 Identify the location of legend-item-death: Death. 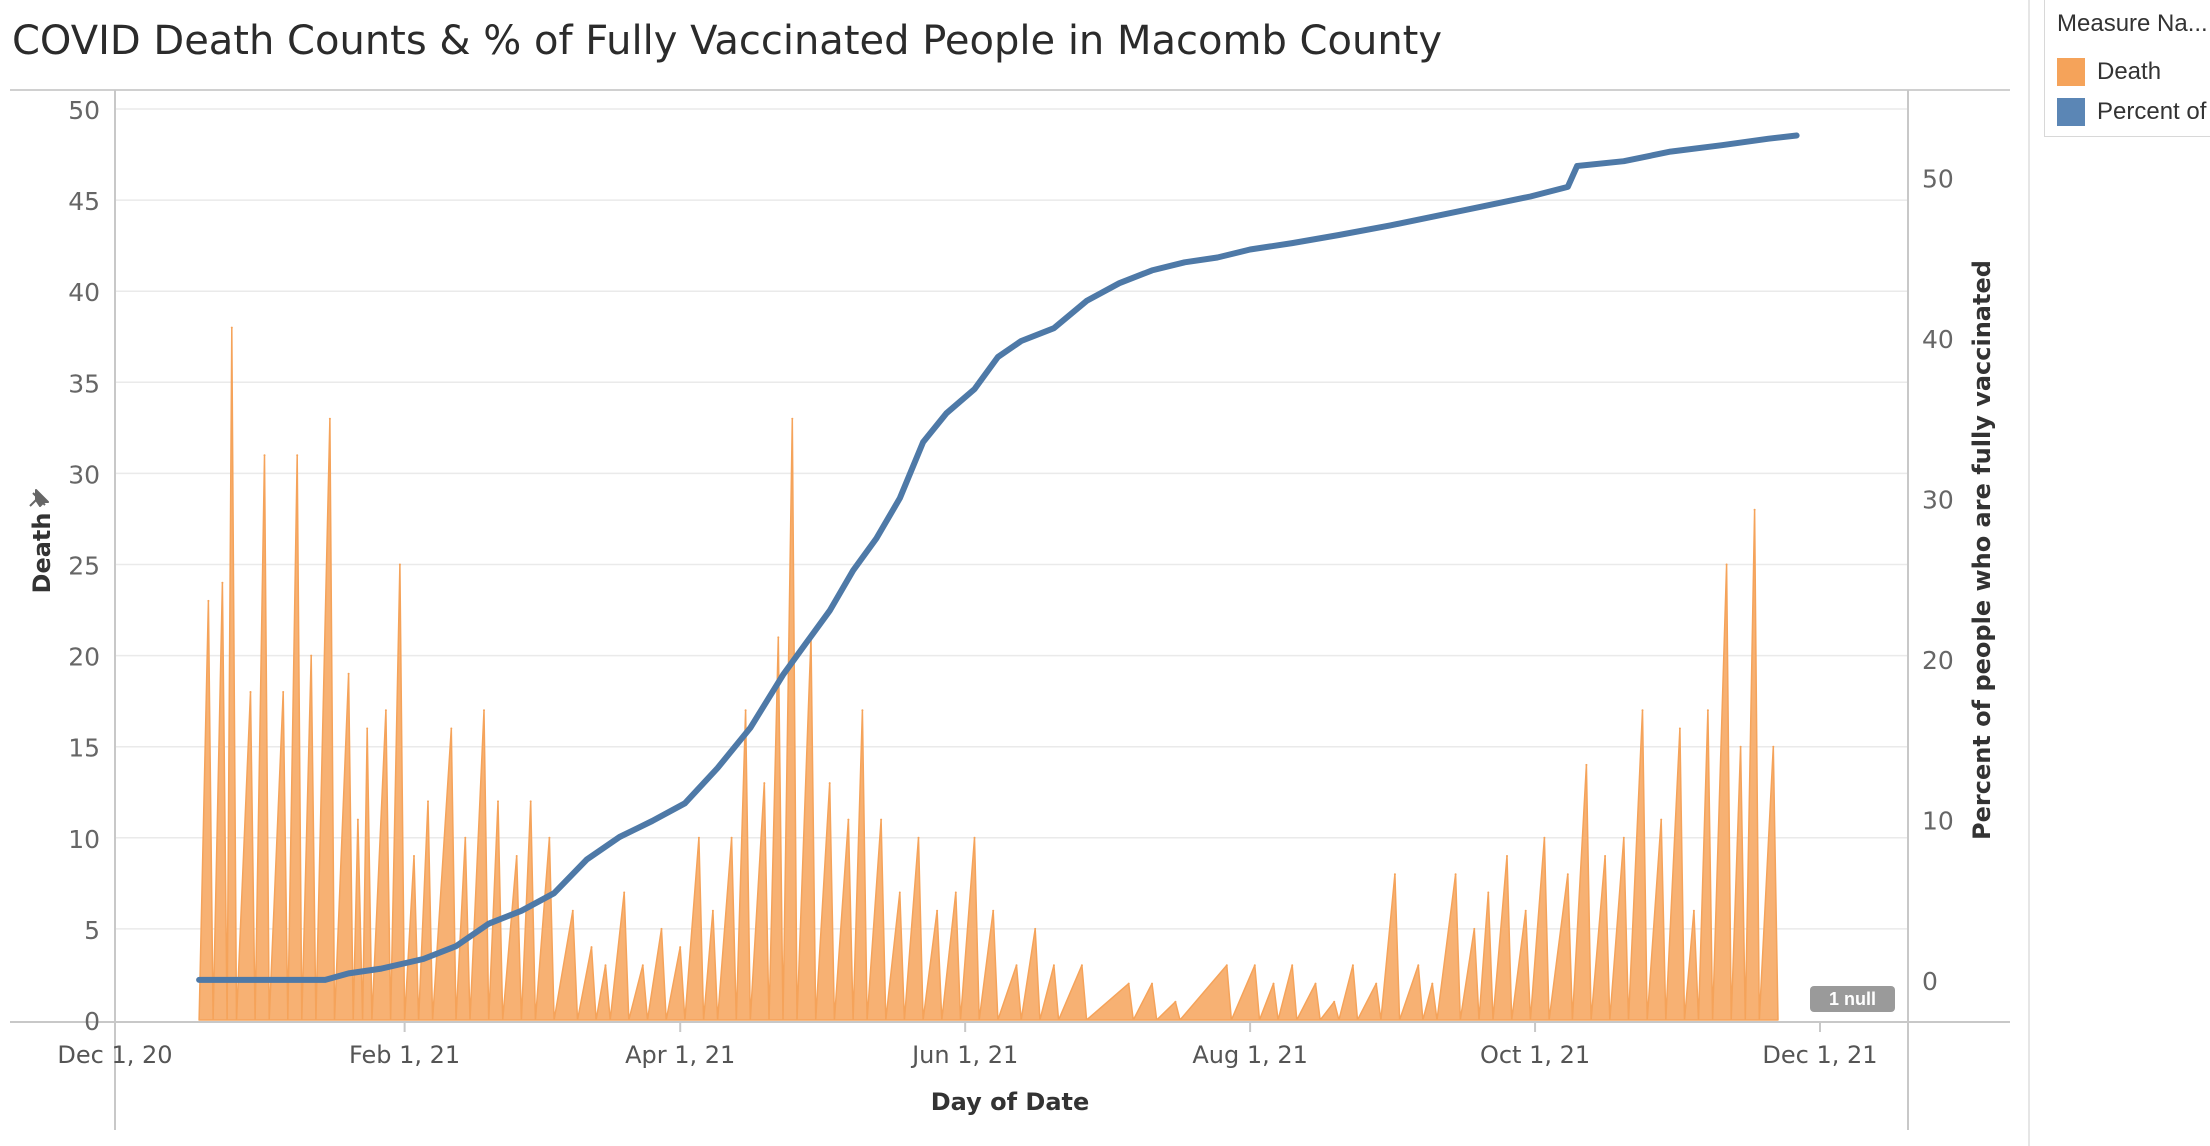
(2109, 72).